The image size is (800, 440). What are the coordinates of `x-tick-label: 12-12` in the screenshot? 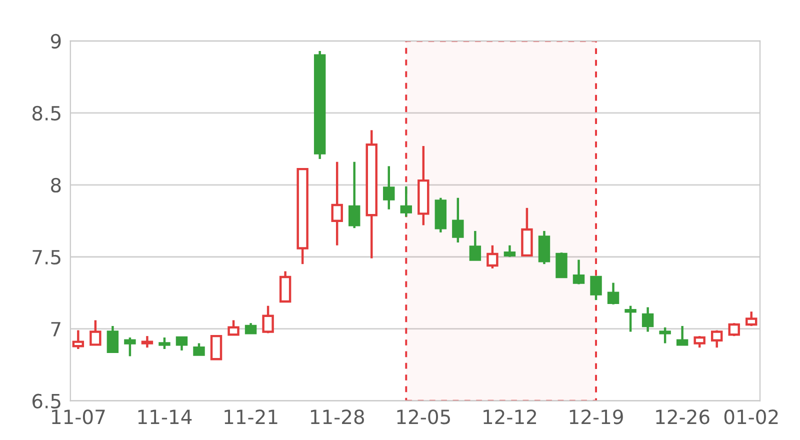 It's located at (510, 417).